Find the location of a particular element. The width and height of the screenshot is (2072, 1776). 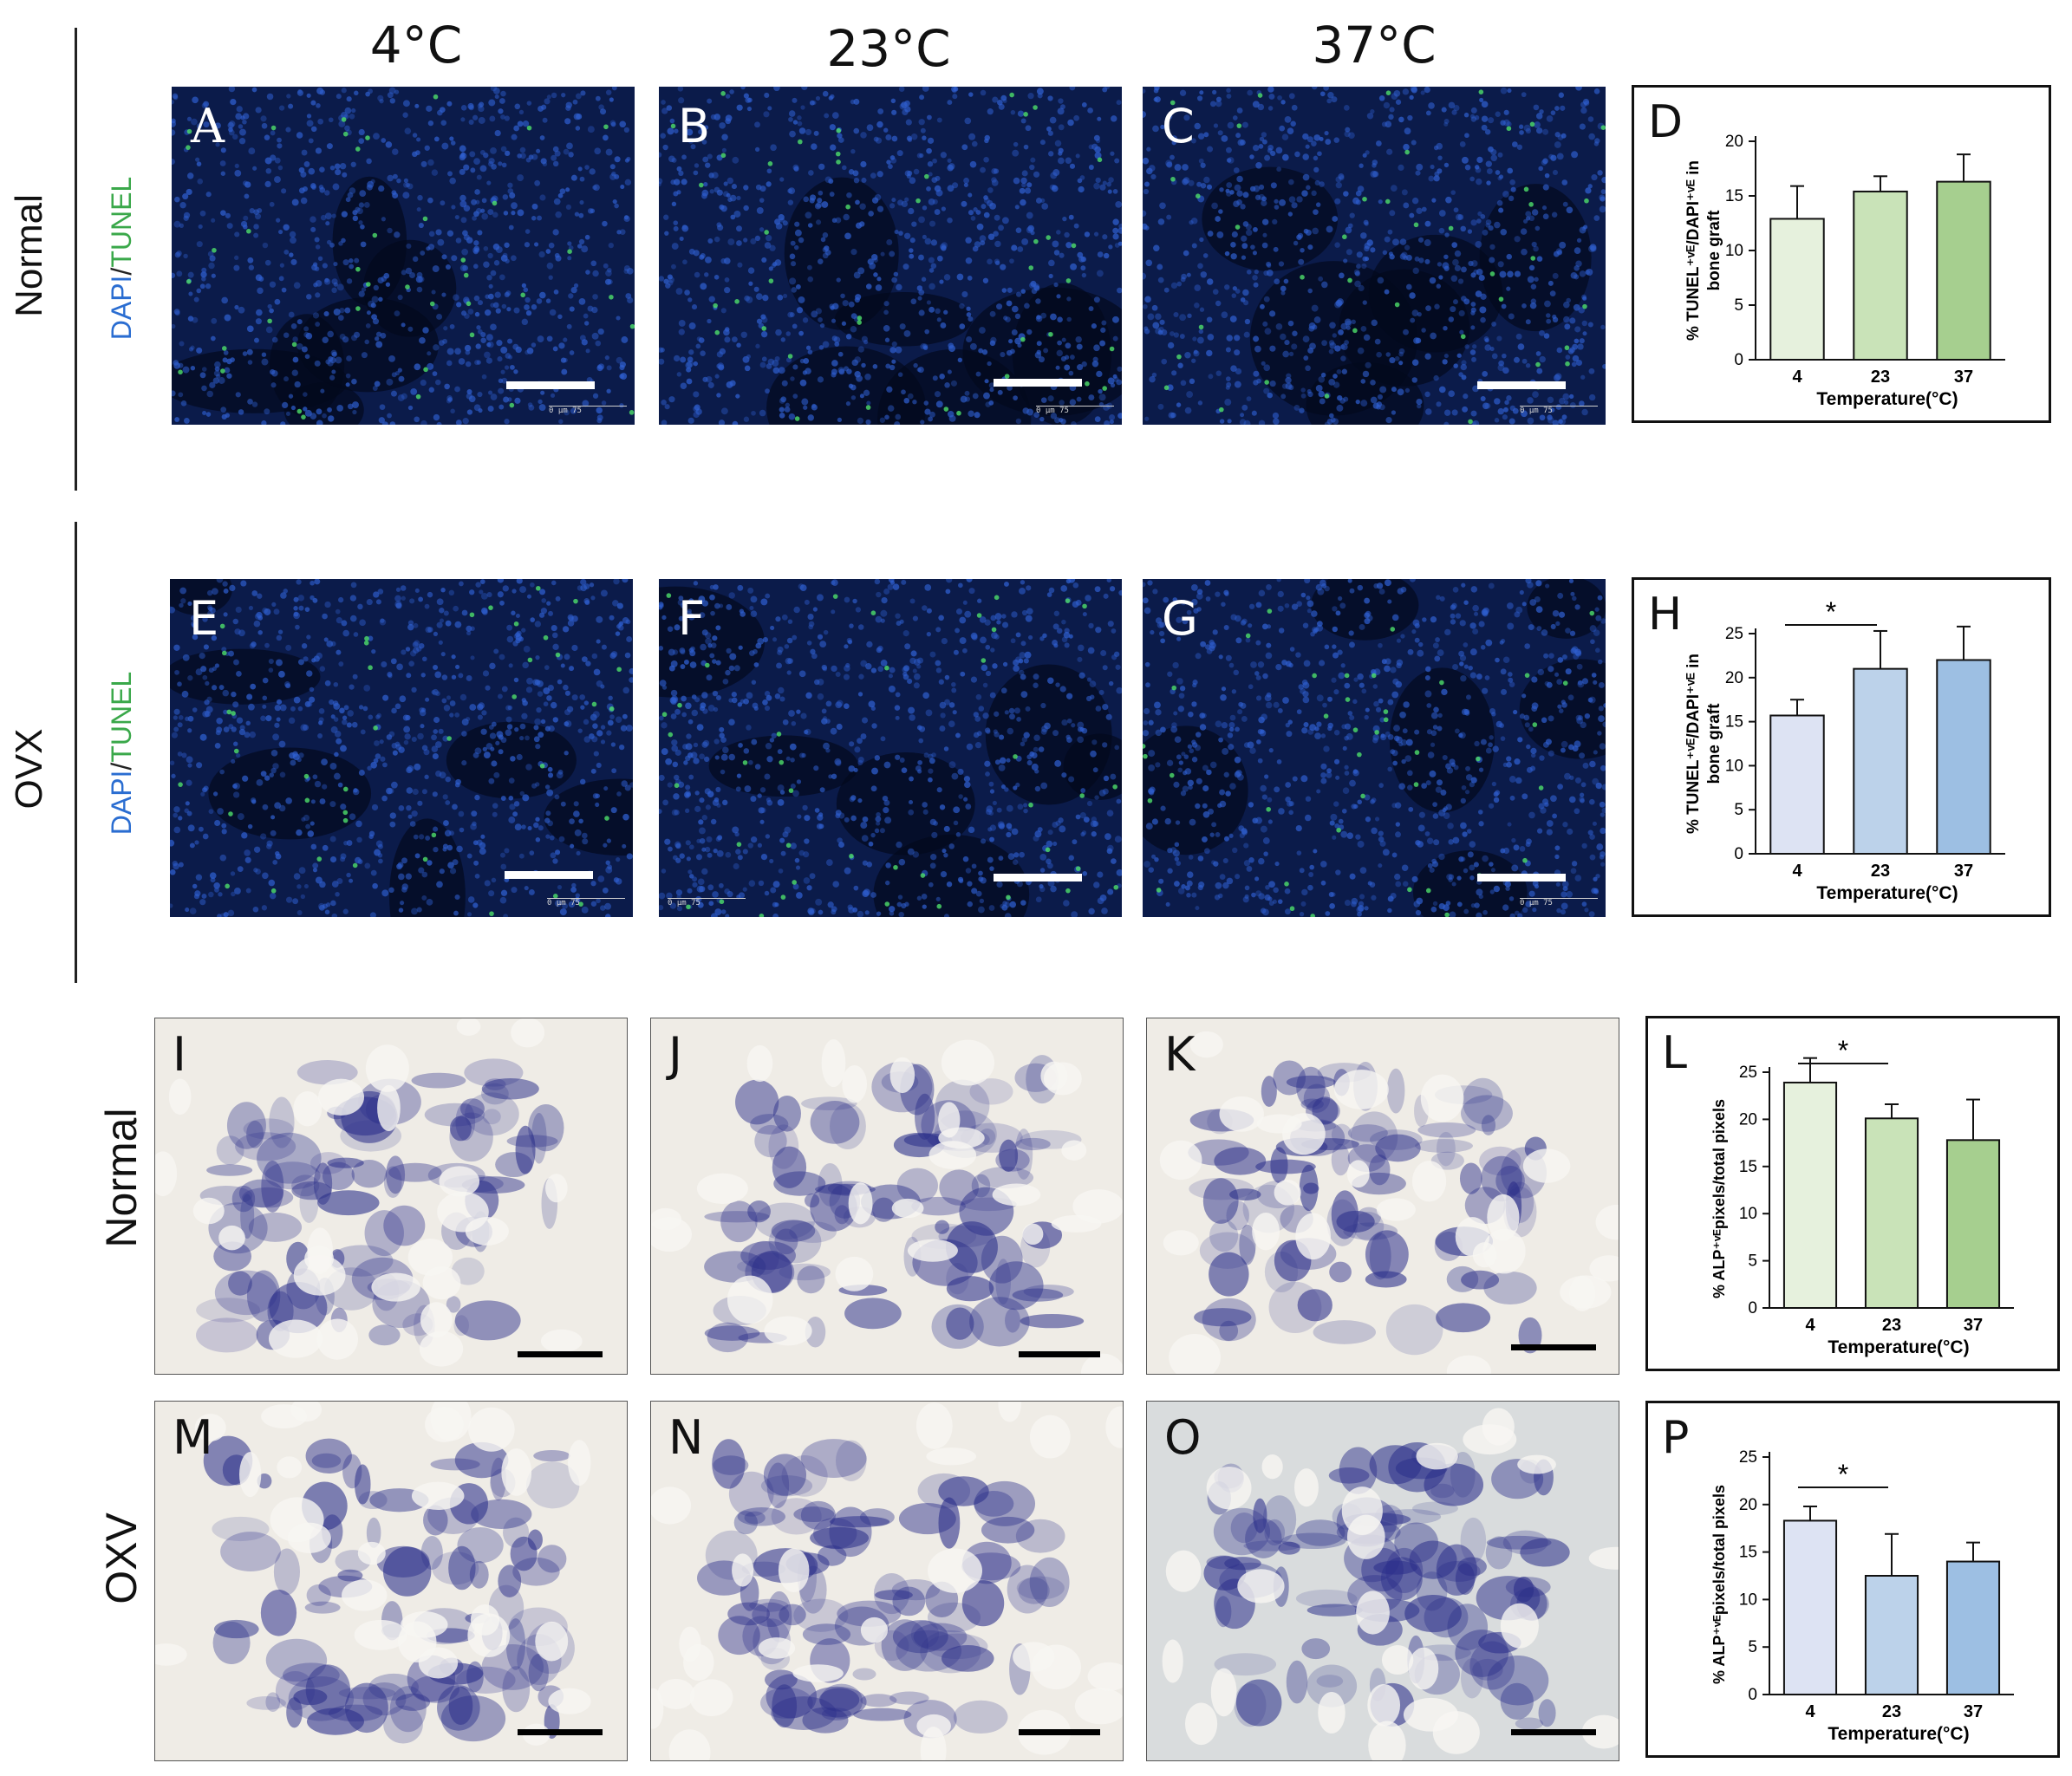

stain-slash: / is located at coordinates (121, 271).